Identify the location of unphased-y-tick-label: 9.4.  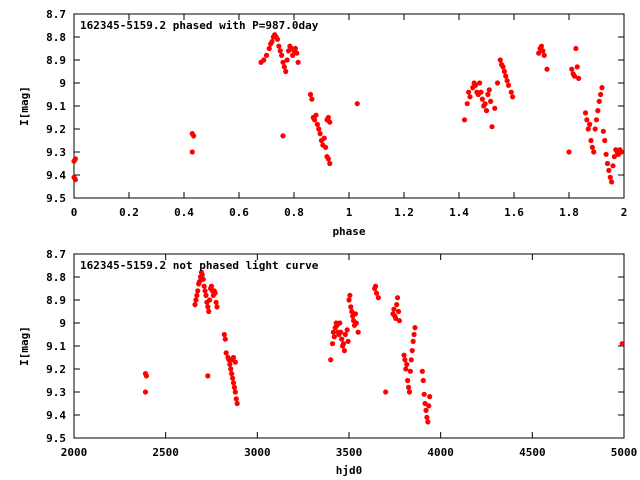
(56, 415).